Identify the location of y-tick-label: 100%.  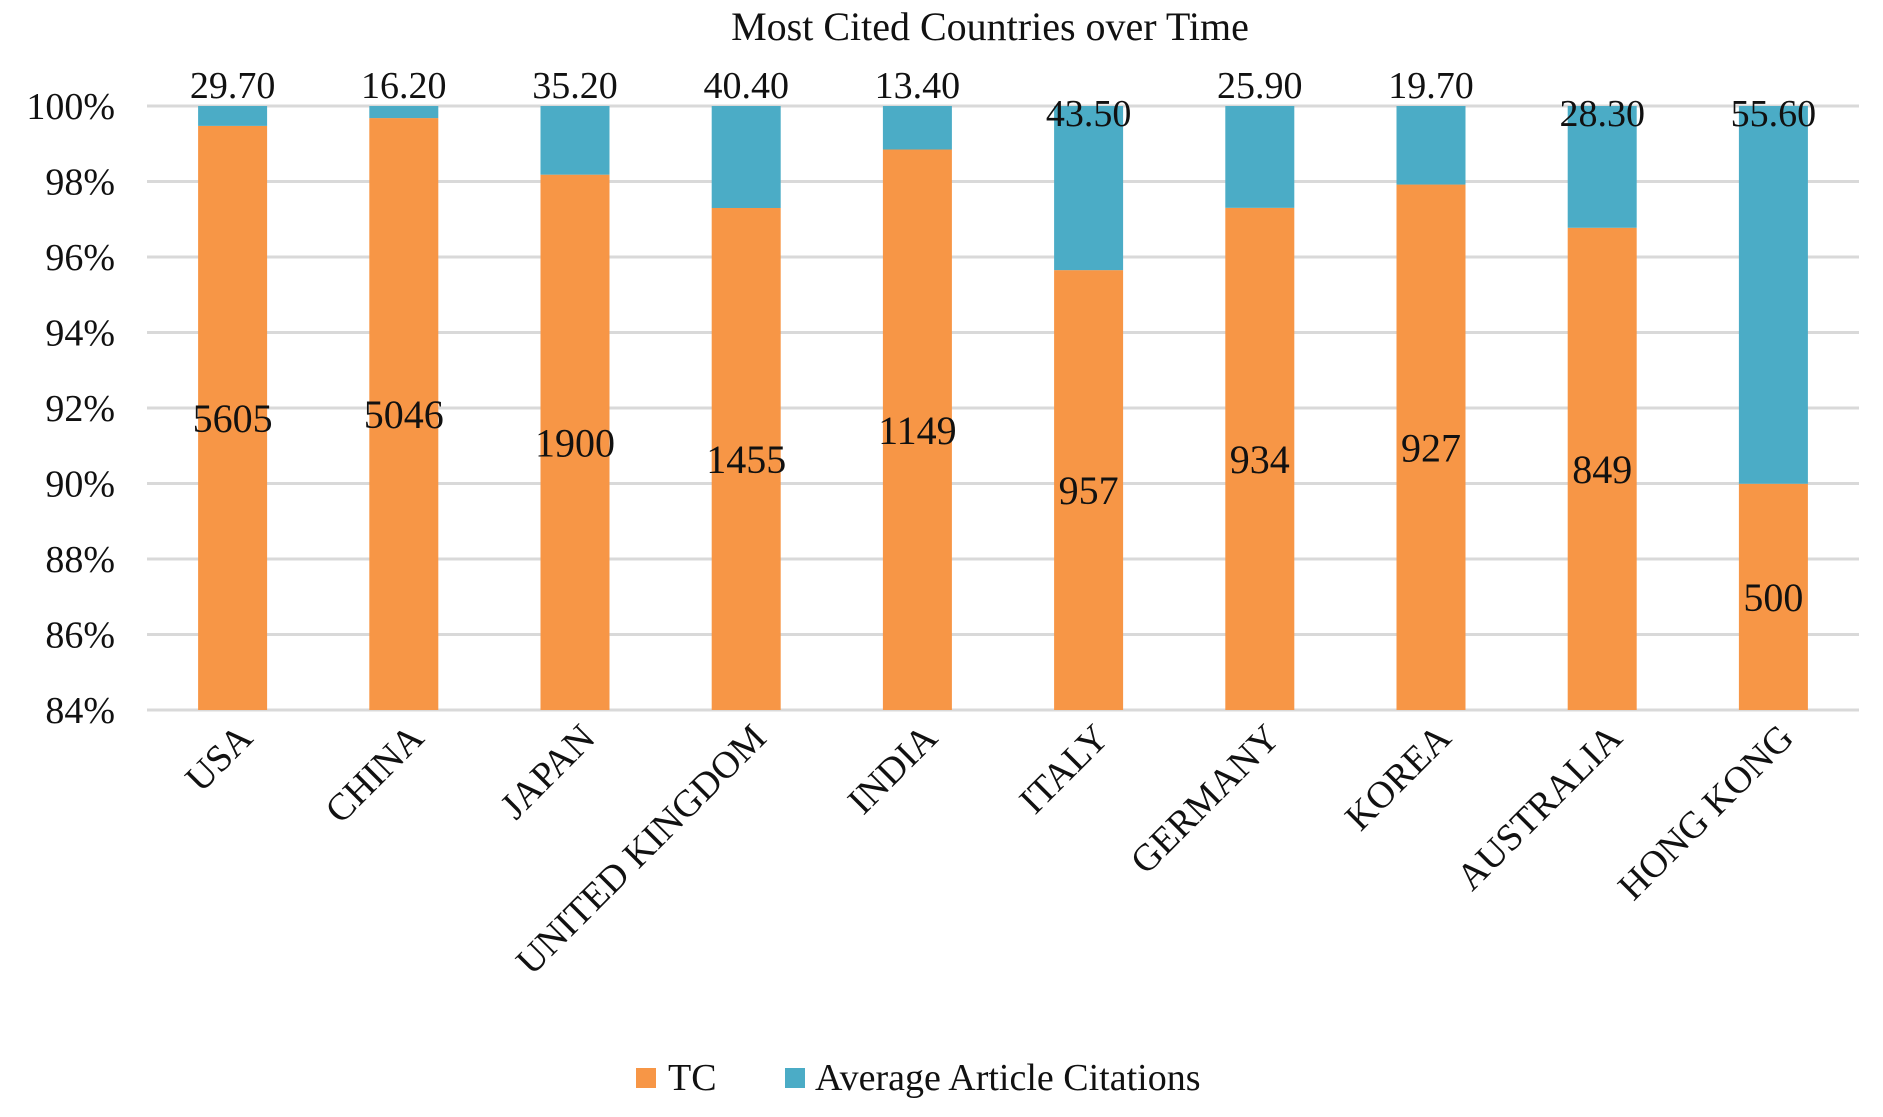
(70, 107).